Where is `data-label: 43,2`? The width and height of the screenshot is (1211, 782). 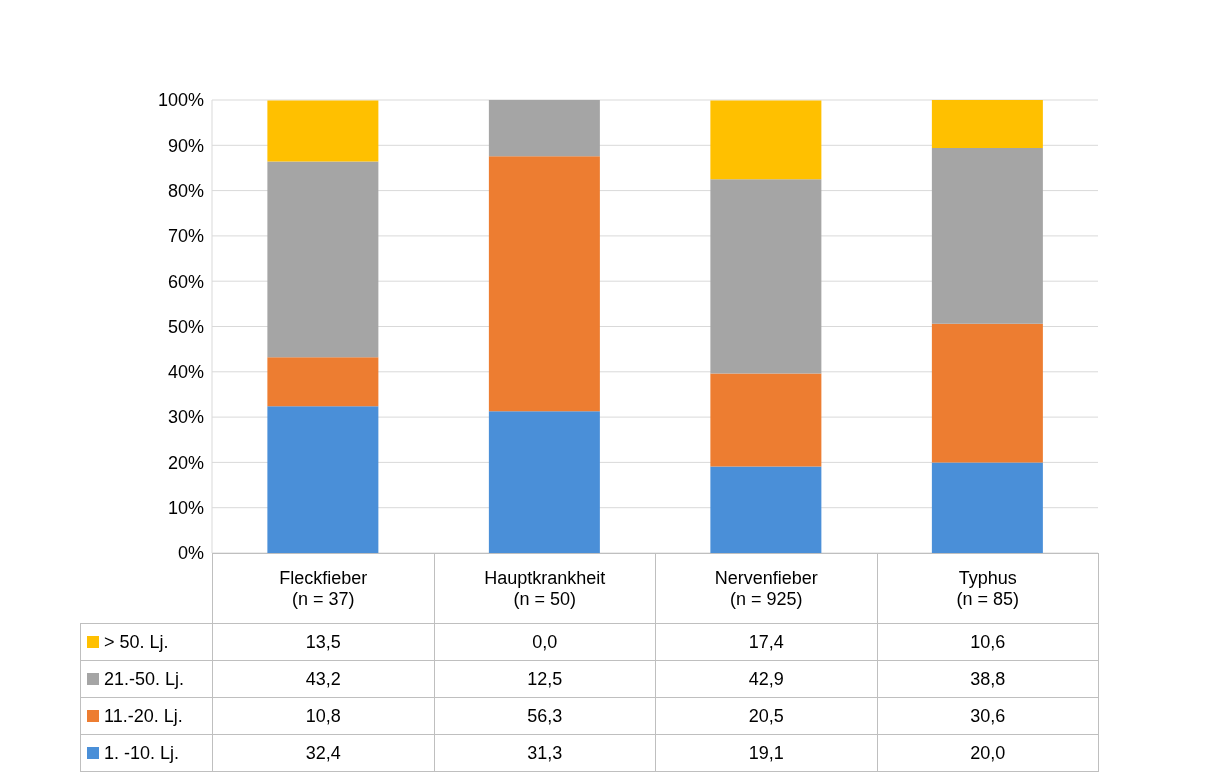 data-label: 43,2 is located at coordinates (323, 679).